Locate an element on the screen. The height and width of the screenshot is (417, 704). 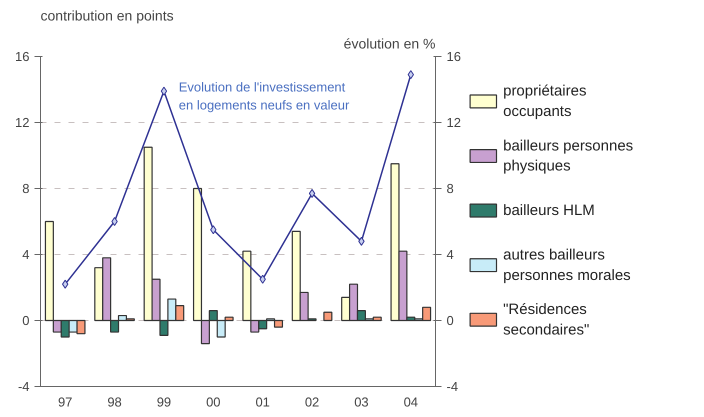
legend-label: propriétaires occupants is located at coordinates (544, 101).